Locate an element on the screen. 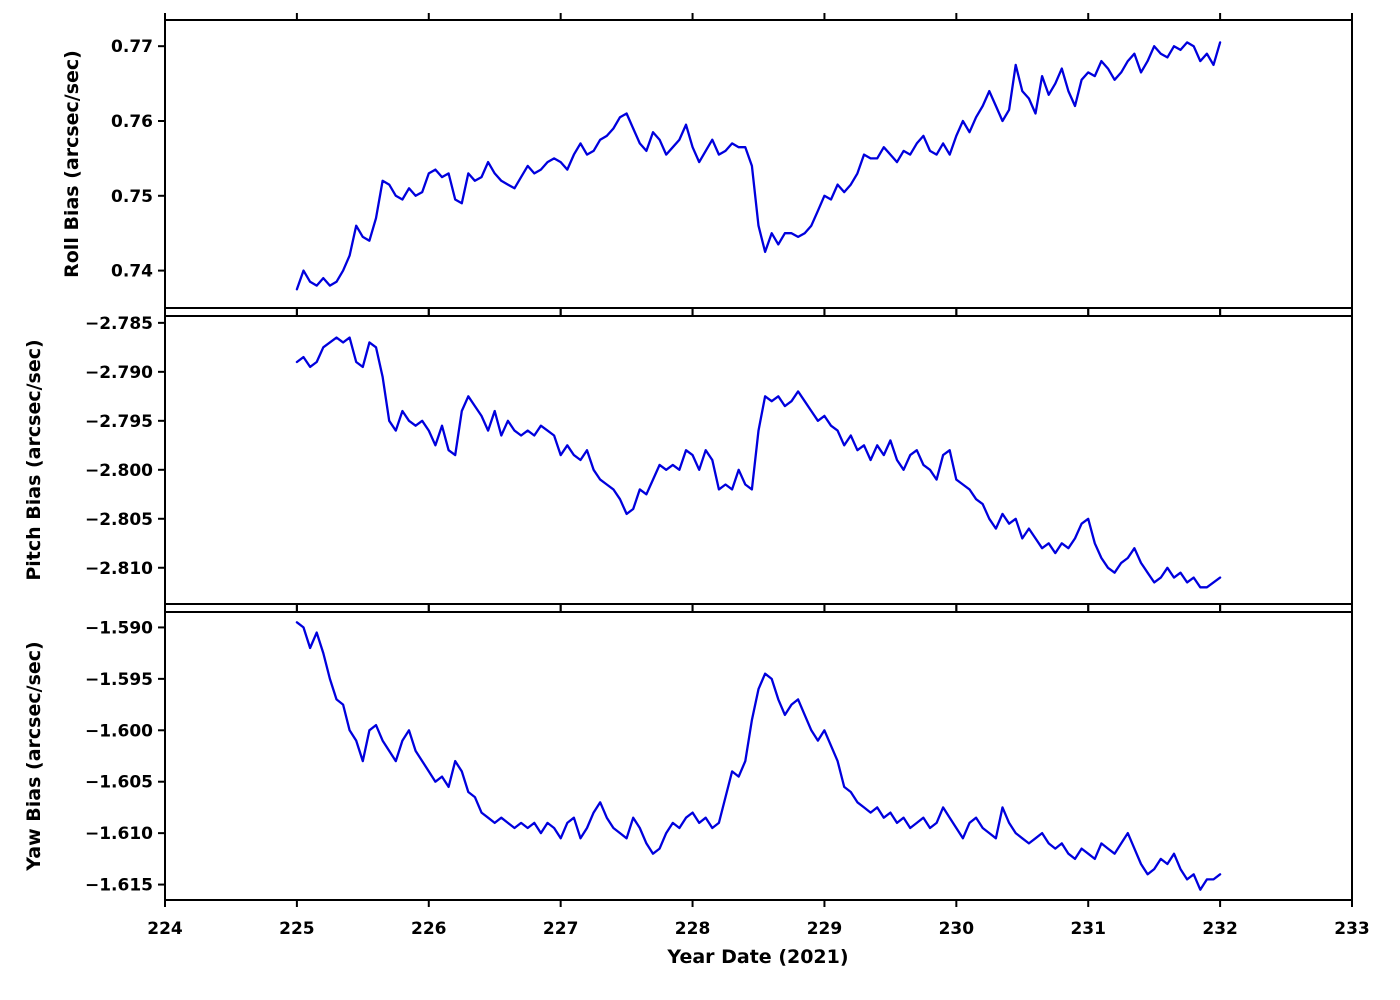 The height and width of the screenshot is (1000, 1400). y-tick-label: 0.75 is located at coordinates (132, 197).